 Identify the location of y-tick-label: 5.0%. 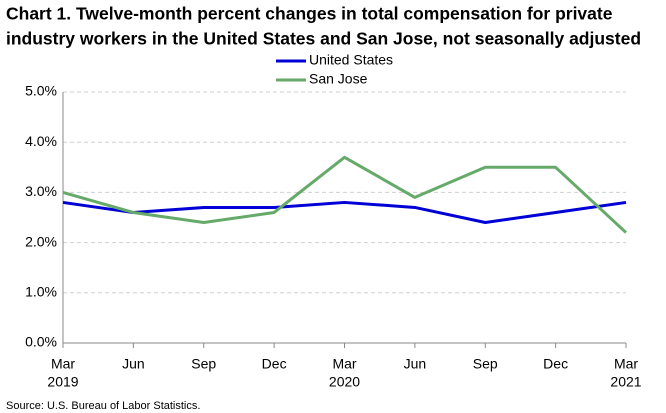
(41, 91).